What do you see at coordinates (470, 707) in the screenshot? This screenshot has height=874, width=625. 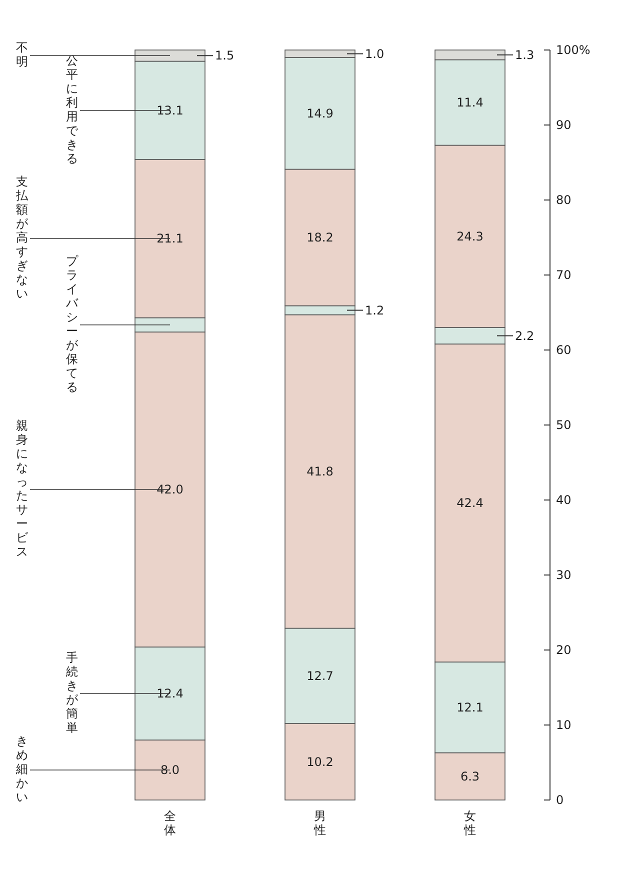 I see `data-label: 12.1` at bounding box center [470, 707].